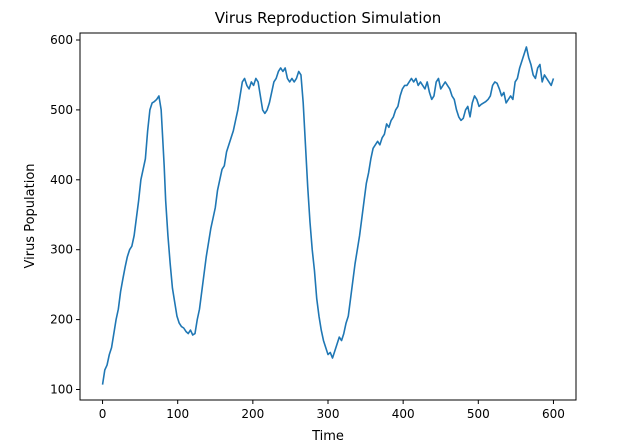 The image size is (637, 442). Describe the element at coordinates (61, 40) in the screenshot. I see `y-tick-label: 600` at that location.